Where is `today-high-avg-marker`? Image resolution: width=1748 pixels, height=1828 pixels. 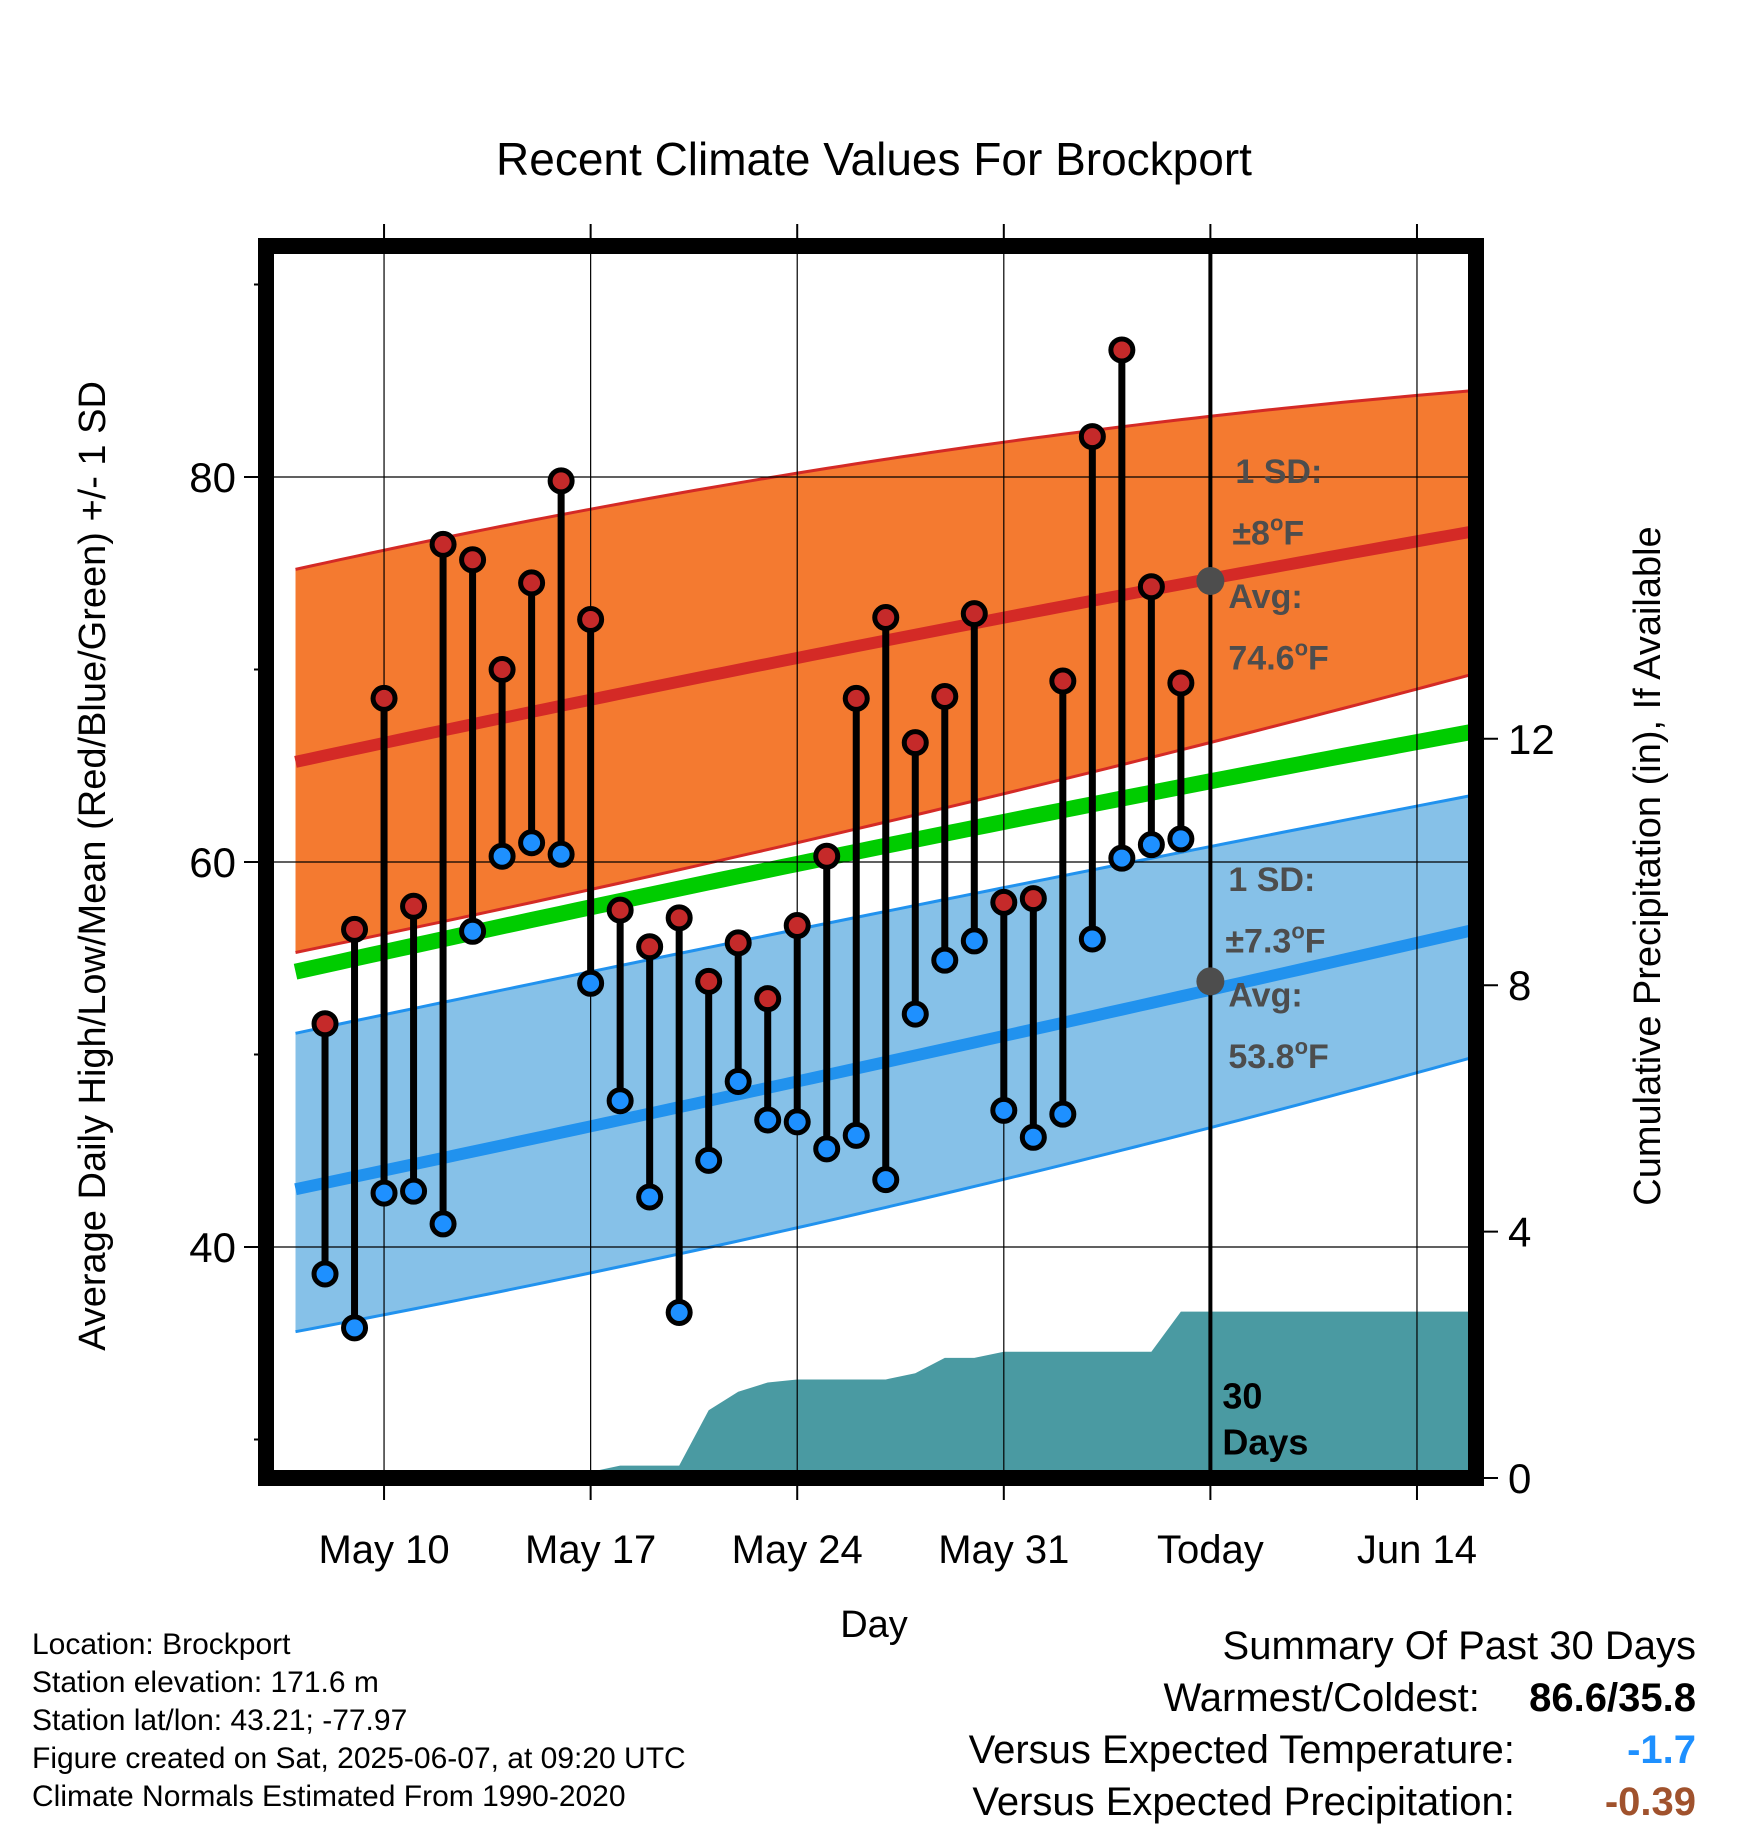 today-high-avg-marker is located at coordinates (1210, 580).